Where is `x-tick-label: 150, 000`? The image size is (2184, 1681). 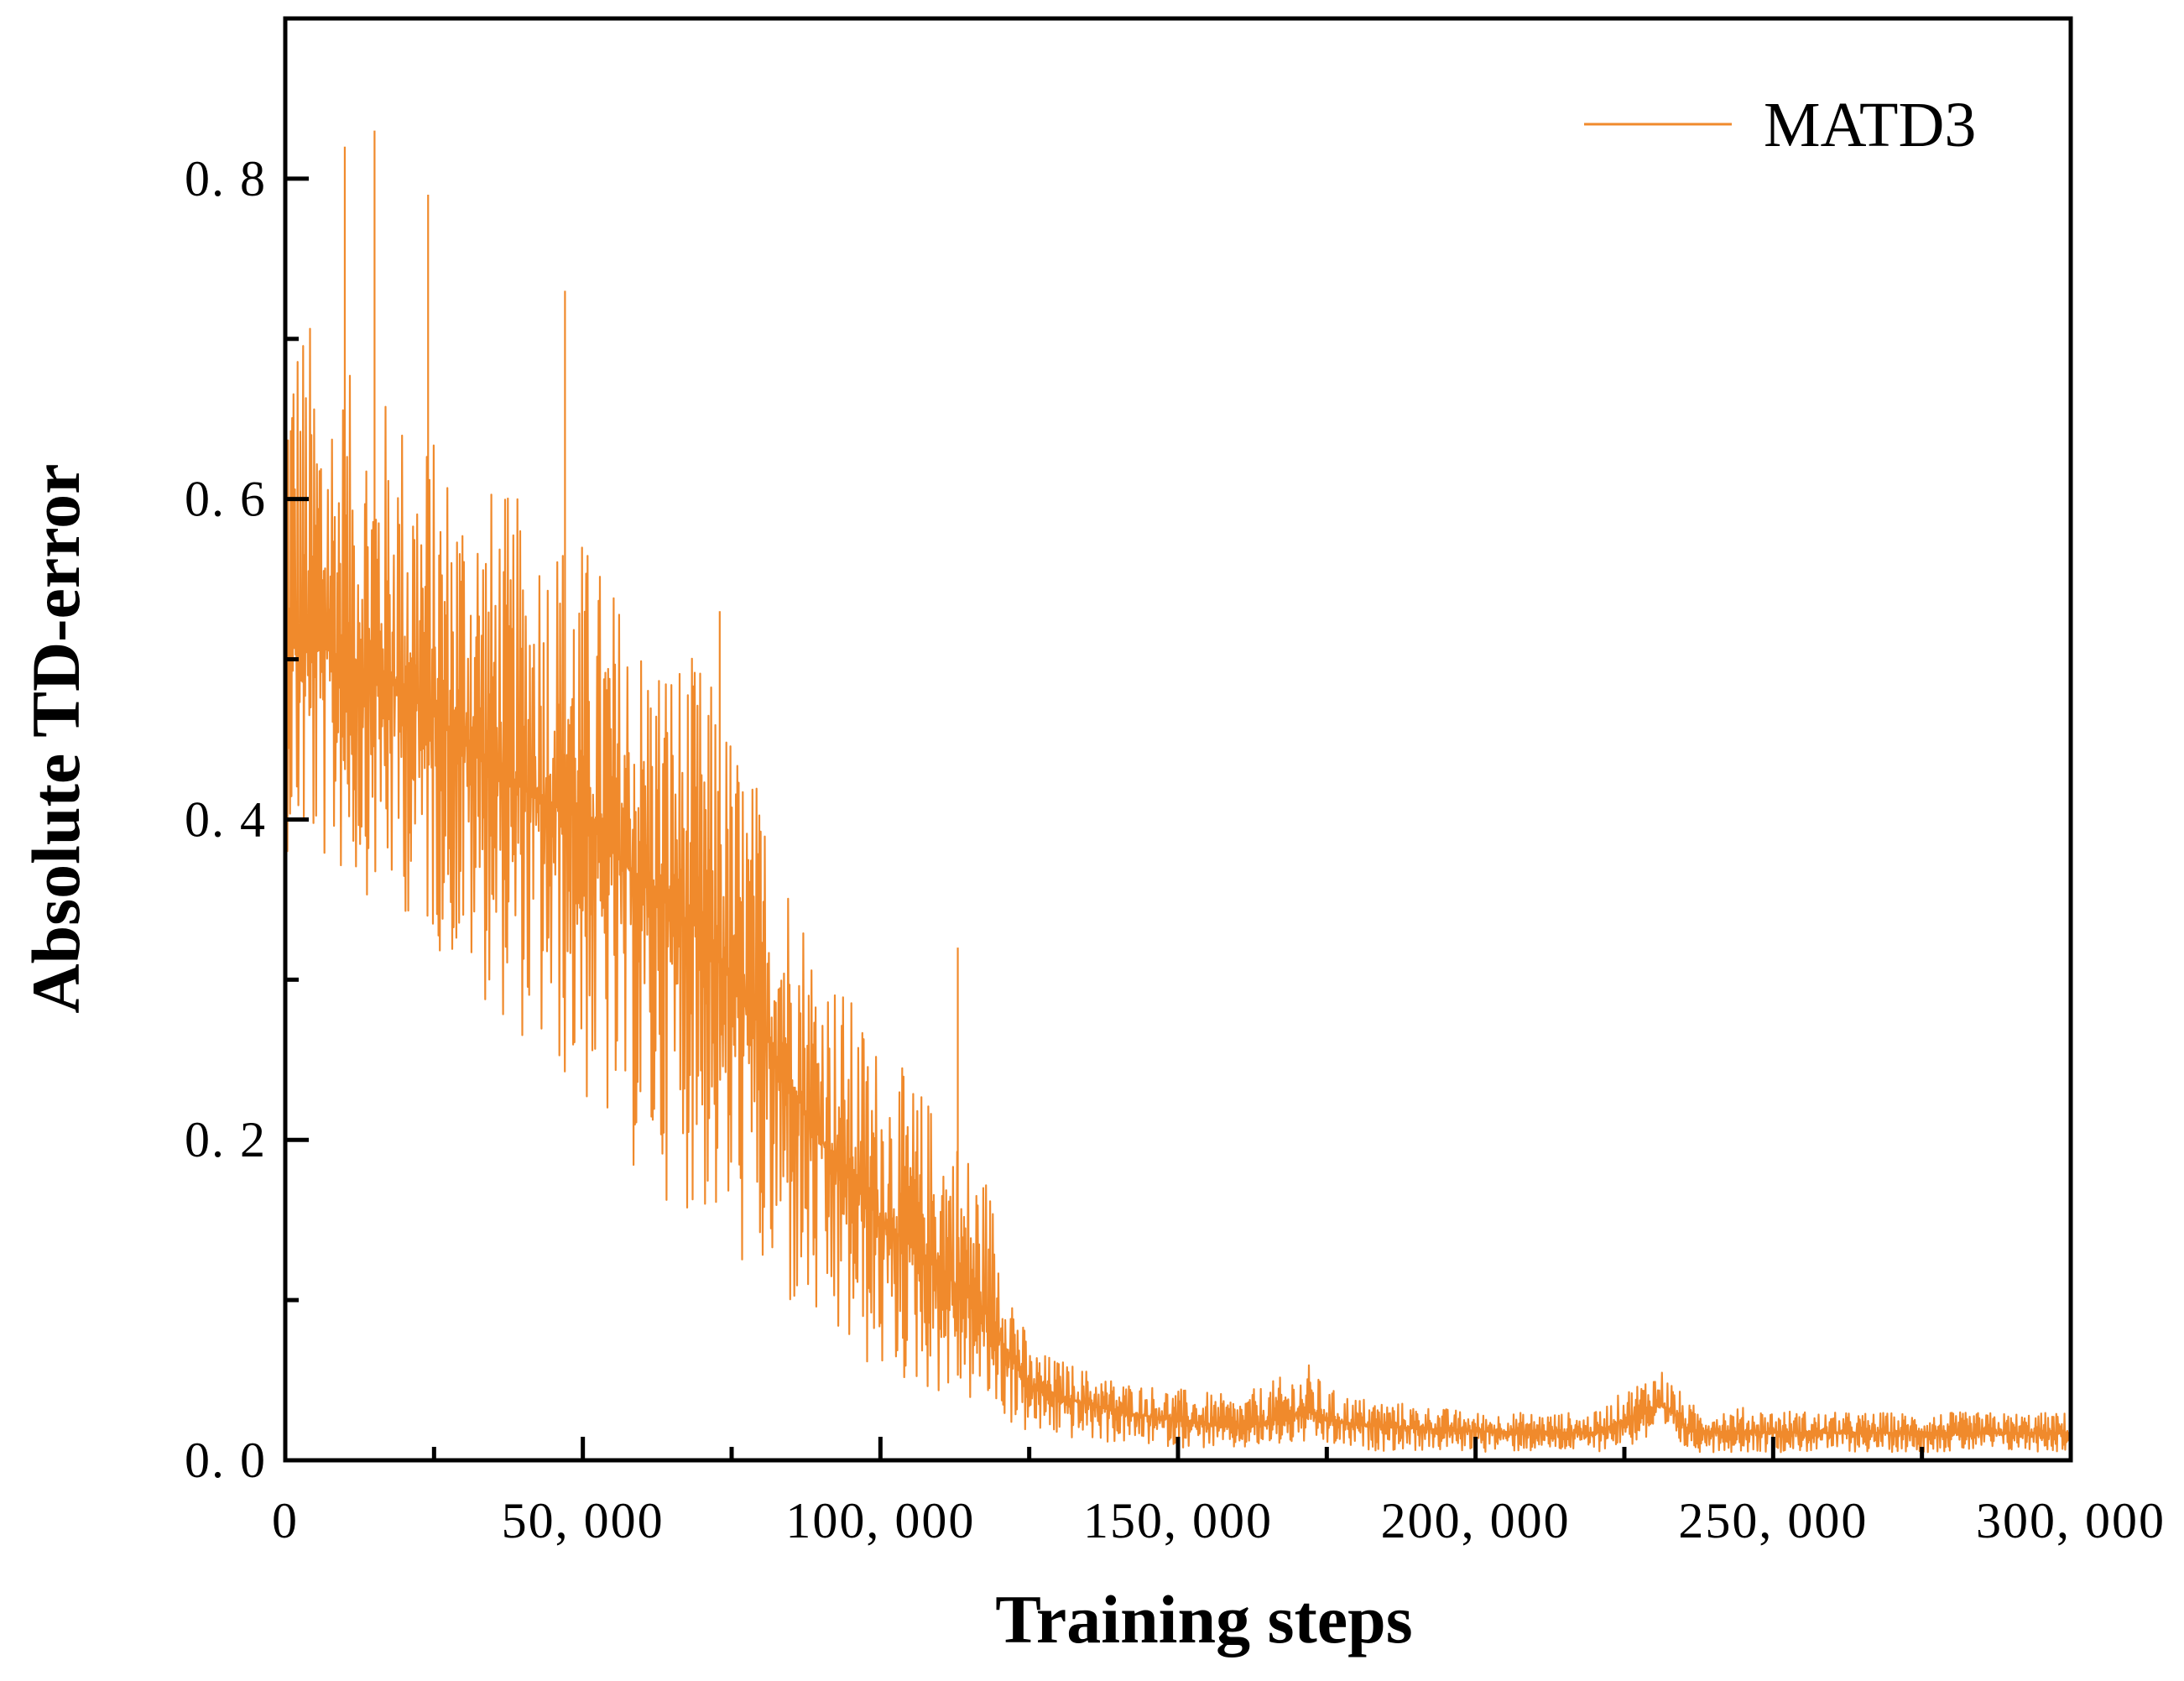 x-tick-label: 150, 000 is located at coordinates (1178, 1520).